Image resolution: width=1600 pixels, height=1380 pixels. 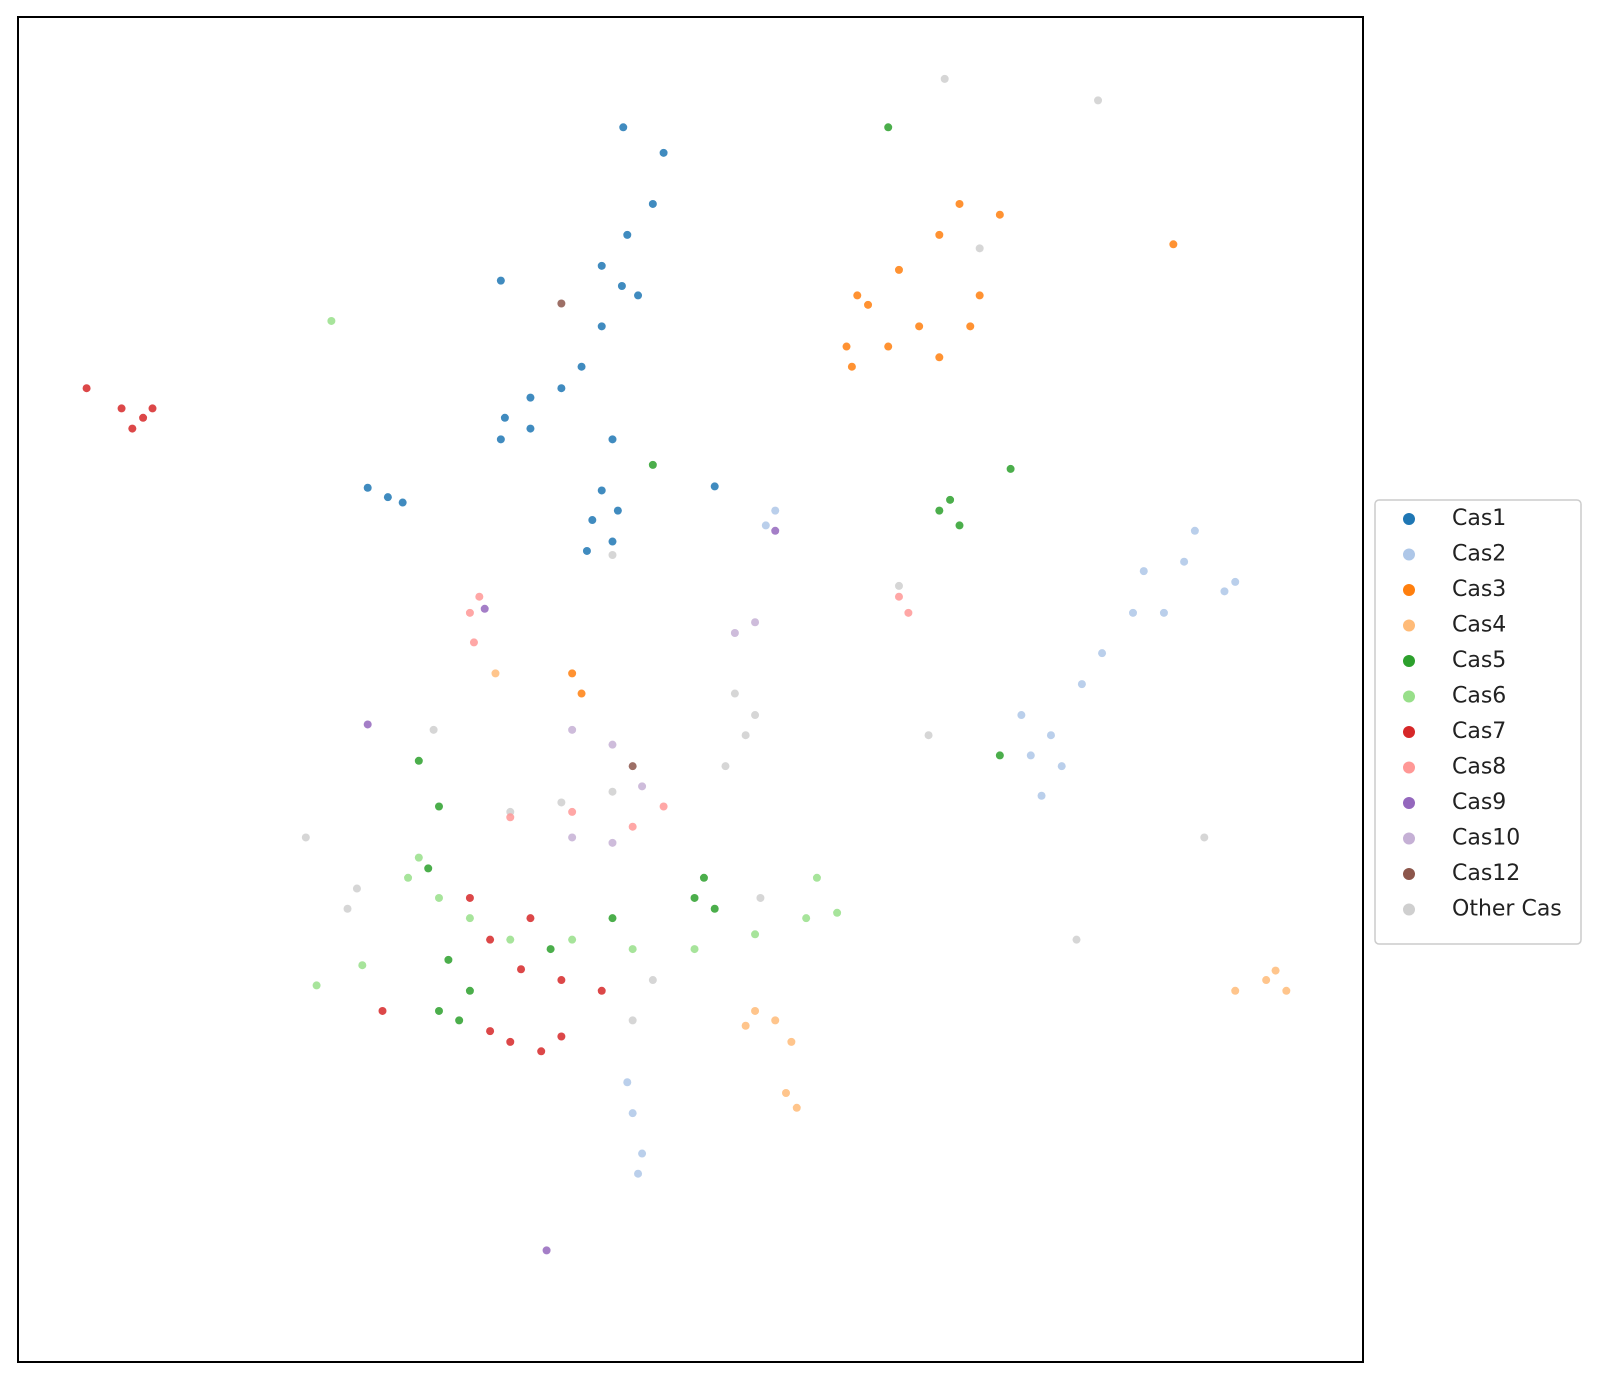 What do you see at coordinates (1507, 909) in the screenshot?
I see `legend-label: Other Cas` at bounding box center [1507, 909].